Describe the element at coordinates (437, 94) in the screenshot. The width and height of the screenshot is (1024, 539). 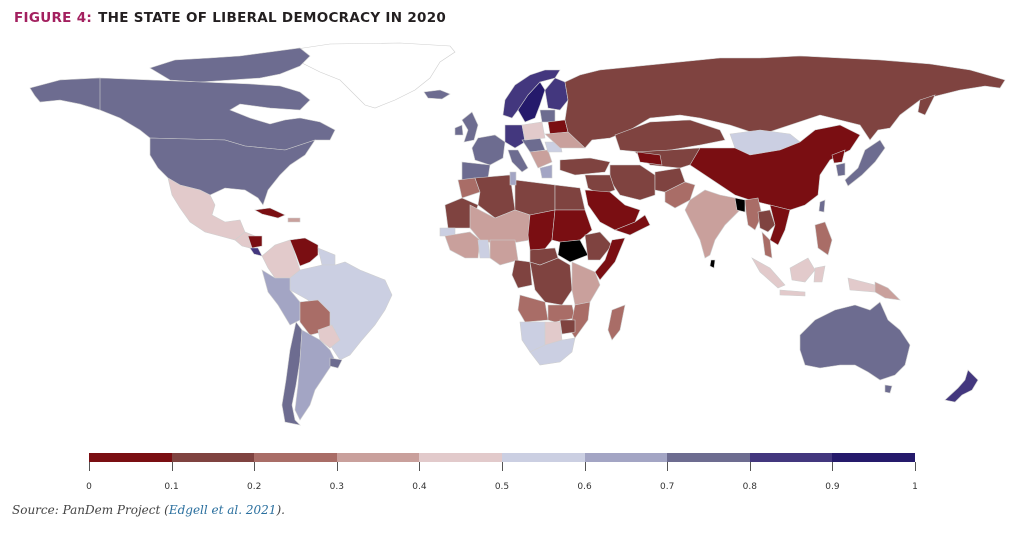
I see `region-iceland` at that location.